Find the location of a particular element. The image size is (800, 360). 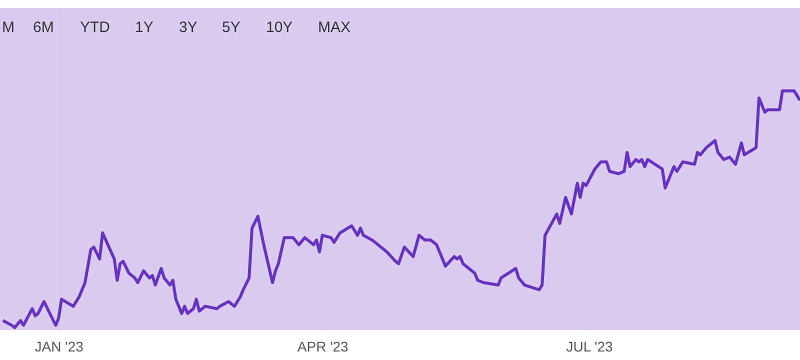

text: M is located at coordinates (8, 27).